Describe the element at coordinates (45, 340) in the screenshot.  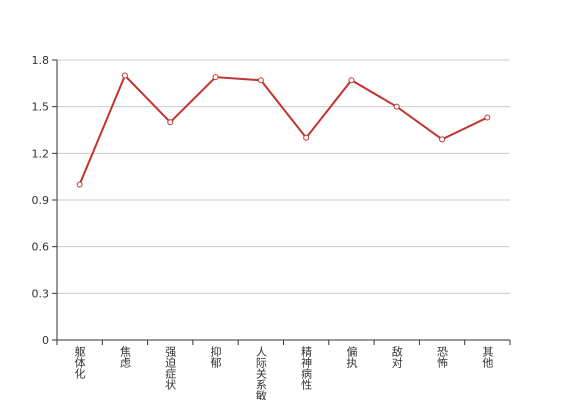
I see `y-tick-label: 0` at that location.